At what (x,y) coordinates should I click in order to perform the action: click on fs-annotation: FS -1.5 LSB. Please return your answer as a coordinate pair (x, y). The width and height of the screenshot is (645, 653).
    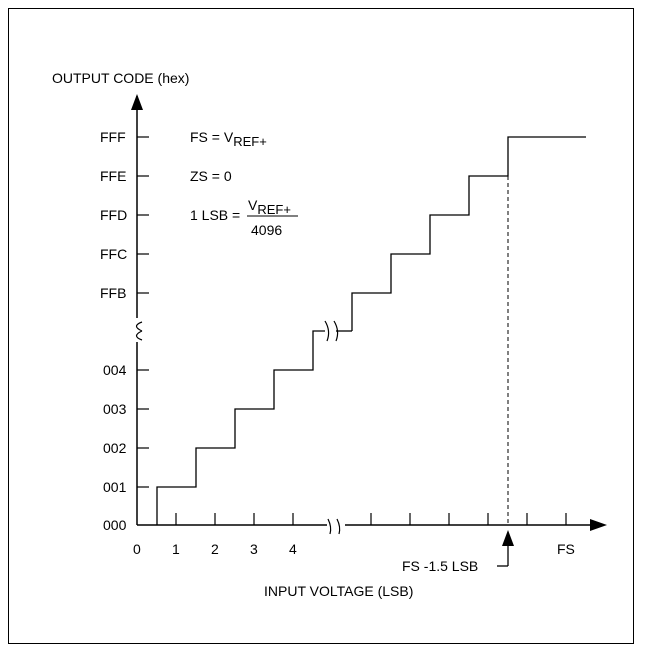
    Looking at the image, I should click on (458, 552).